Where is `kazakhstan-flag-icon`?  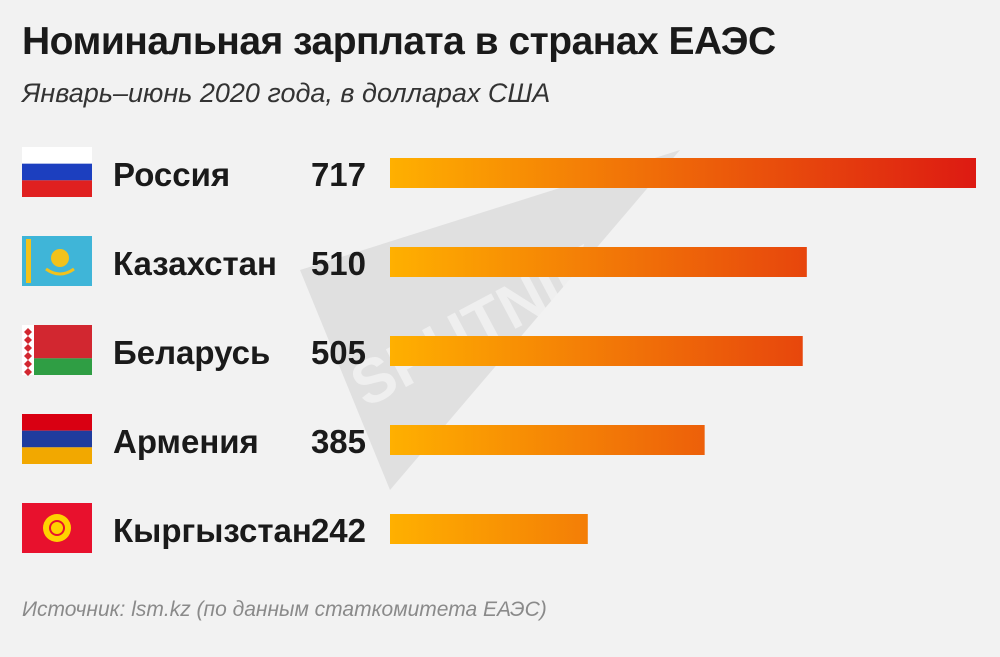
kazakhstan-flag-icon is located at coordinates (57, 261).